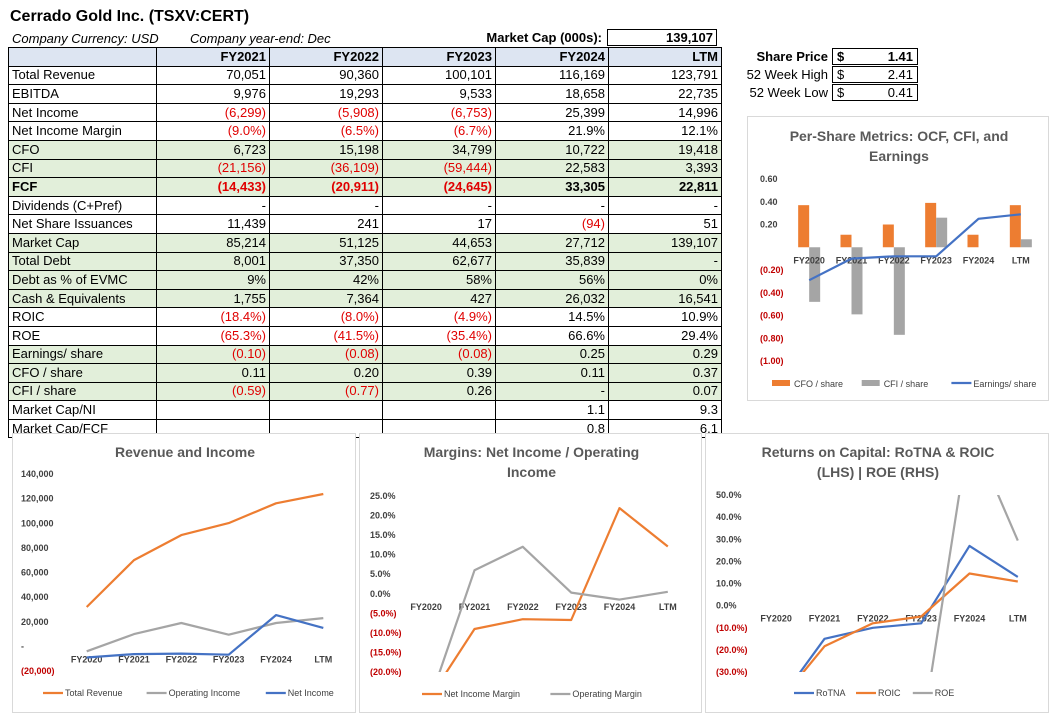  I want to click on share-price-label: 52 Week Low, so click(788, 92).